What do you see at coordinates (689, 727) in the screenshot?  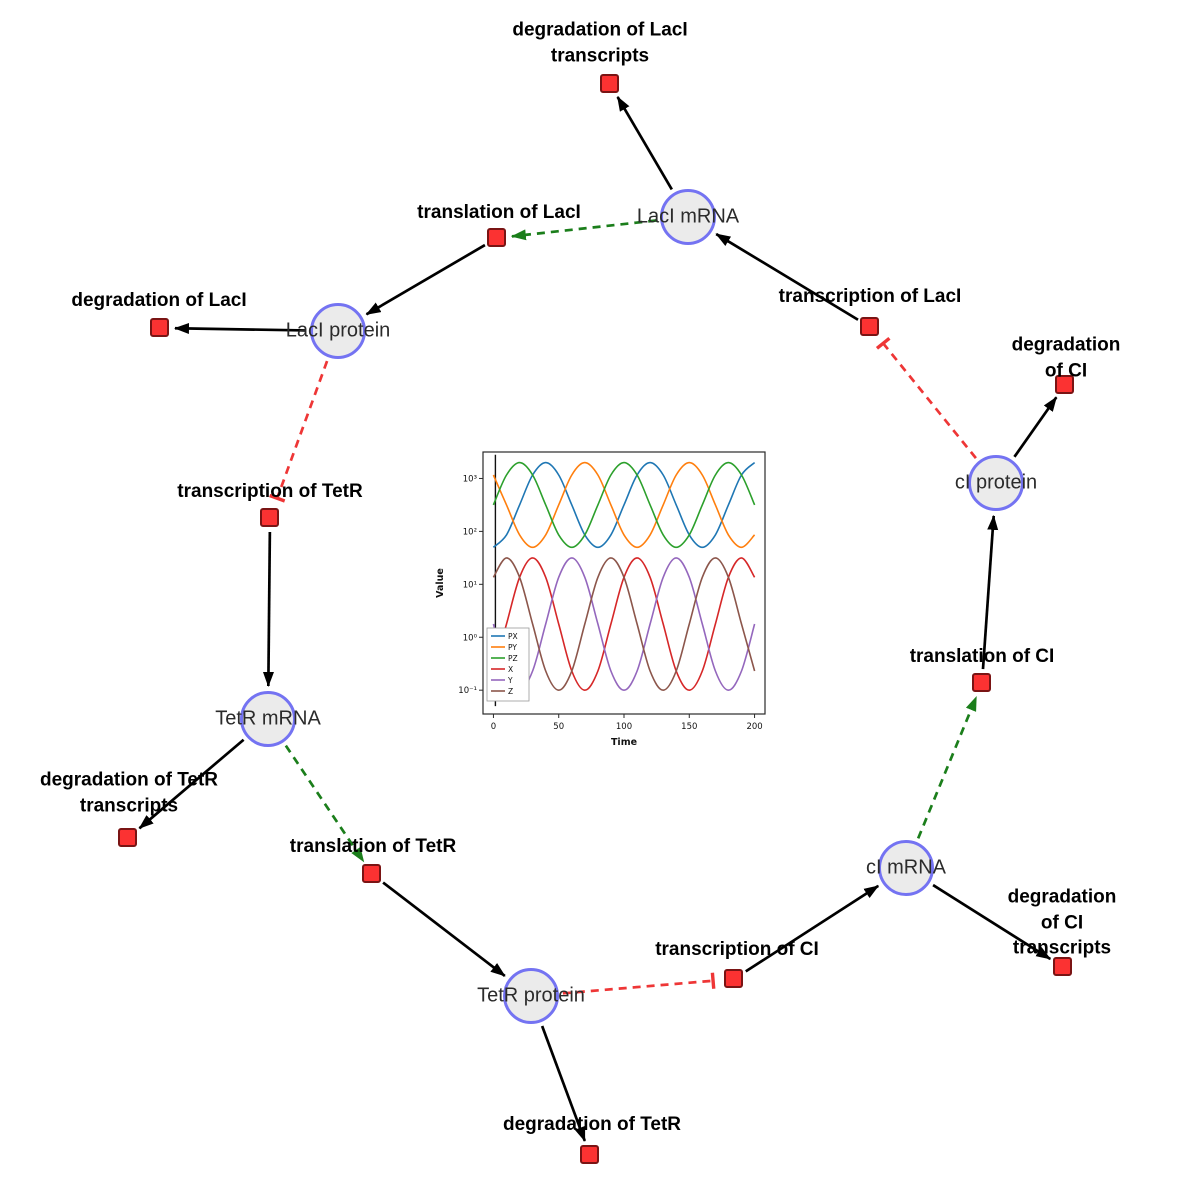 I see `x-tick-label: 150` at bounding box center [689, 727].